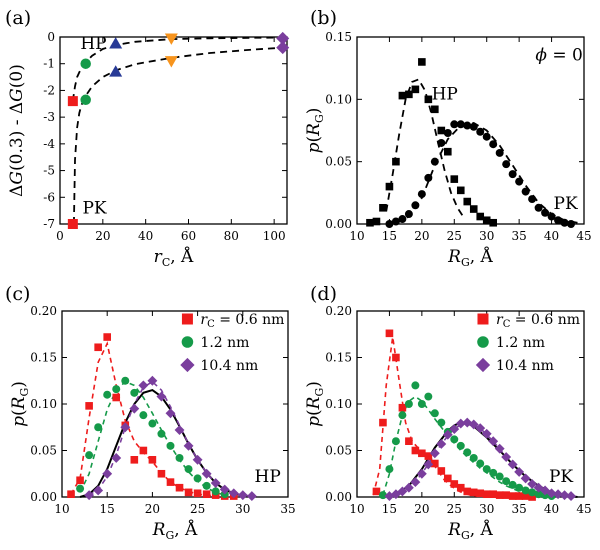 The image size is (600, 550). What do you see at coordinates (274, 236) in the screenshot?
I see `x-tick-label: 100` at bounding box center [274, 236].